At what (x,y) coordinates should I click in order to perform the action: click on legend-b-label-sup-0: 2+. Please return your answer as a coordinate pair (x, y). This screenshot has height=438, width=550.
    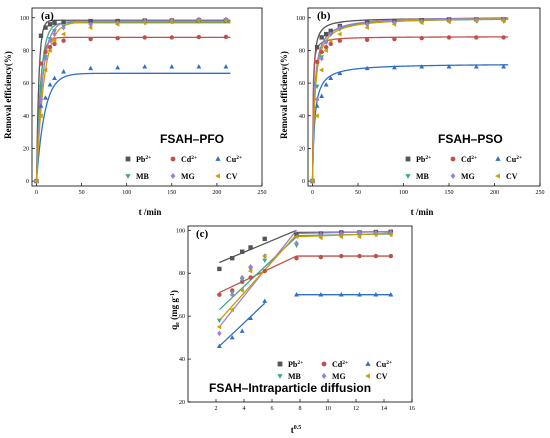
    Looking at the image, I should click on (428, 158).